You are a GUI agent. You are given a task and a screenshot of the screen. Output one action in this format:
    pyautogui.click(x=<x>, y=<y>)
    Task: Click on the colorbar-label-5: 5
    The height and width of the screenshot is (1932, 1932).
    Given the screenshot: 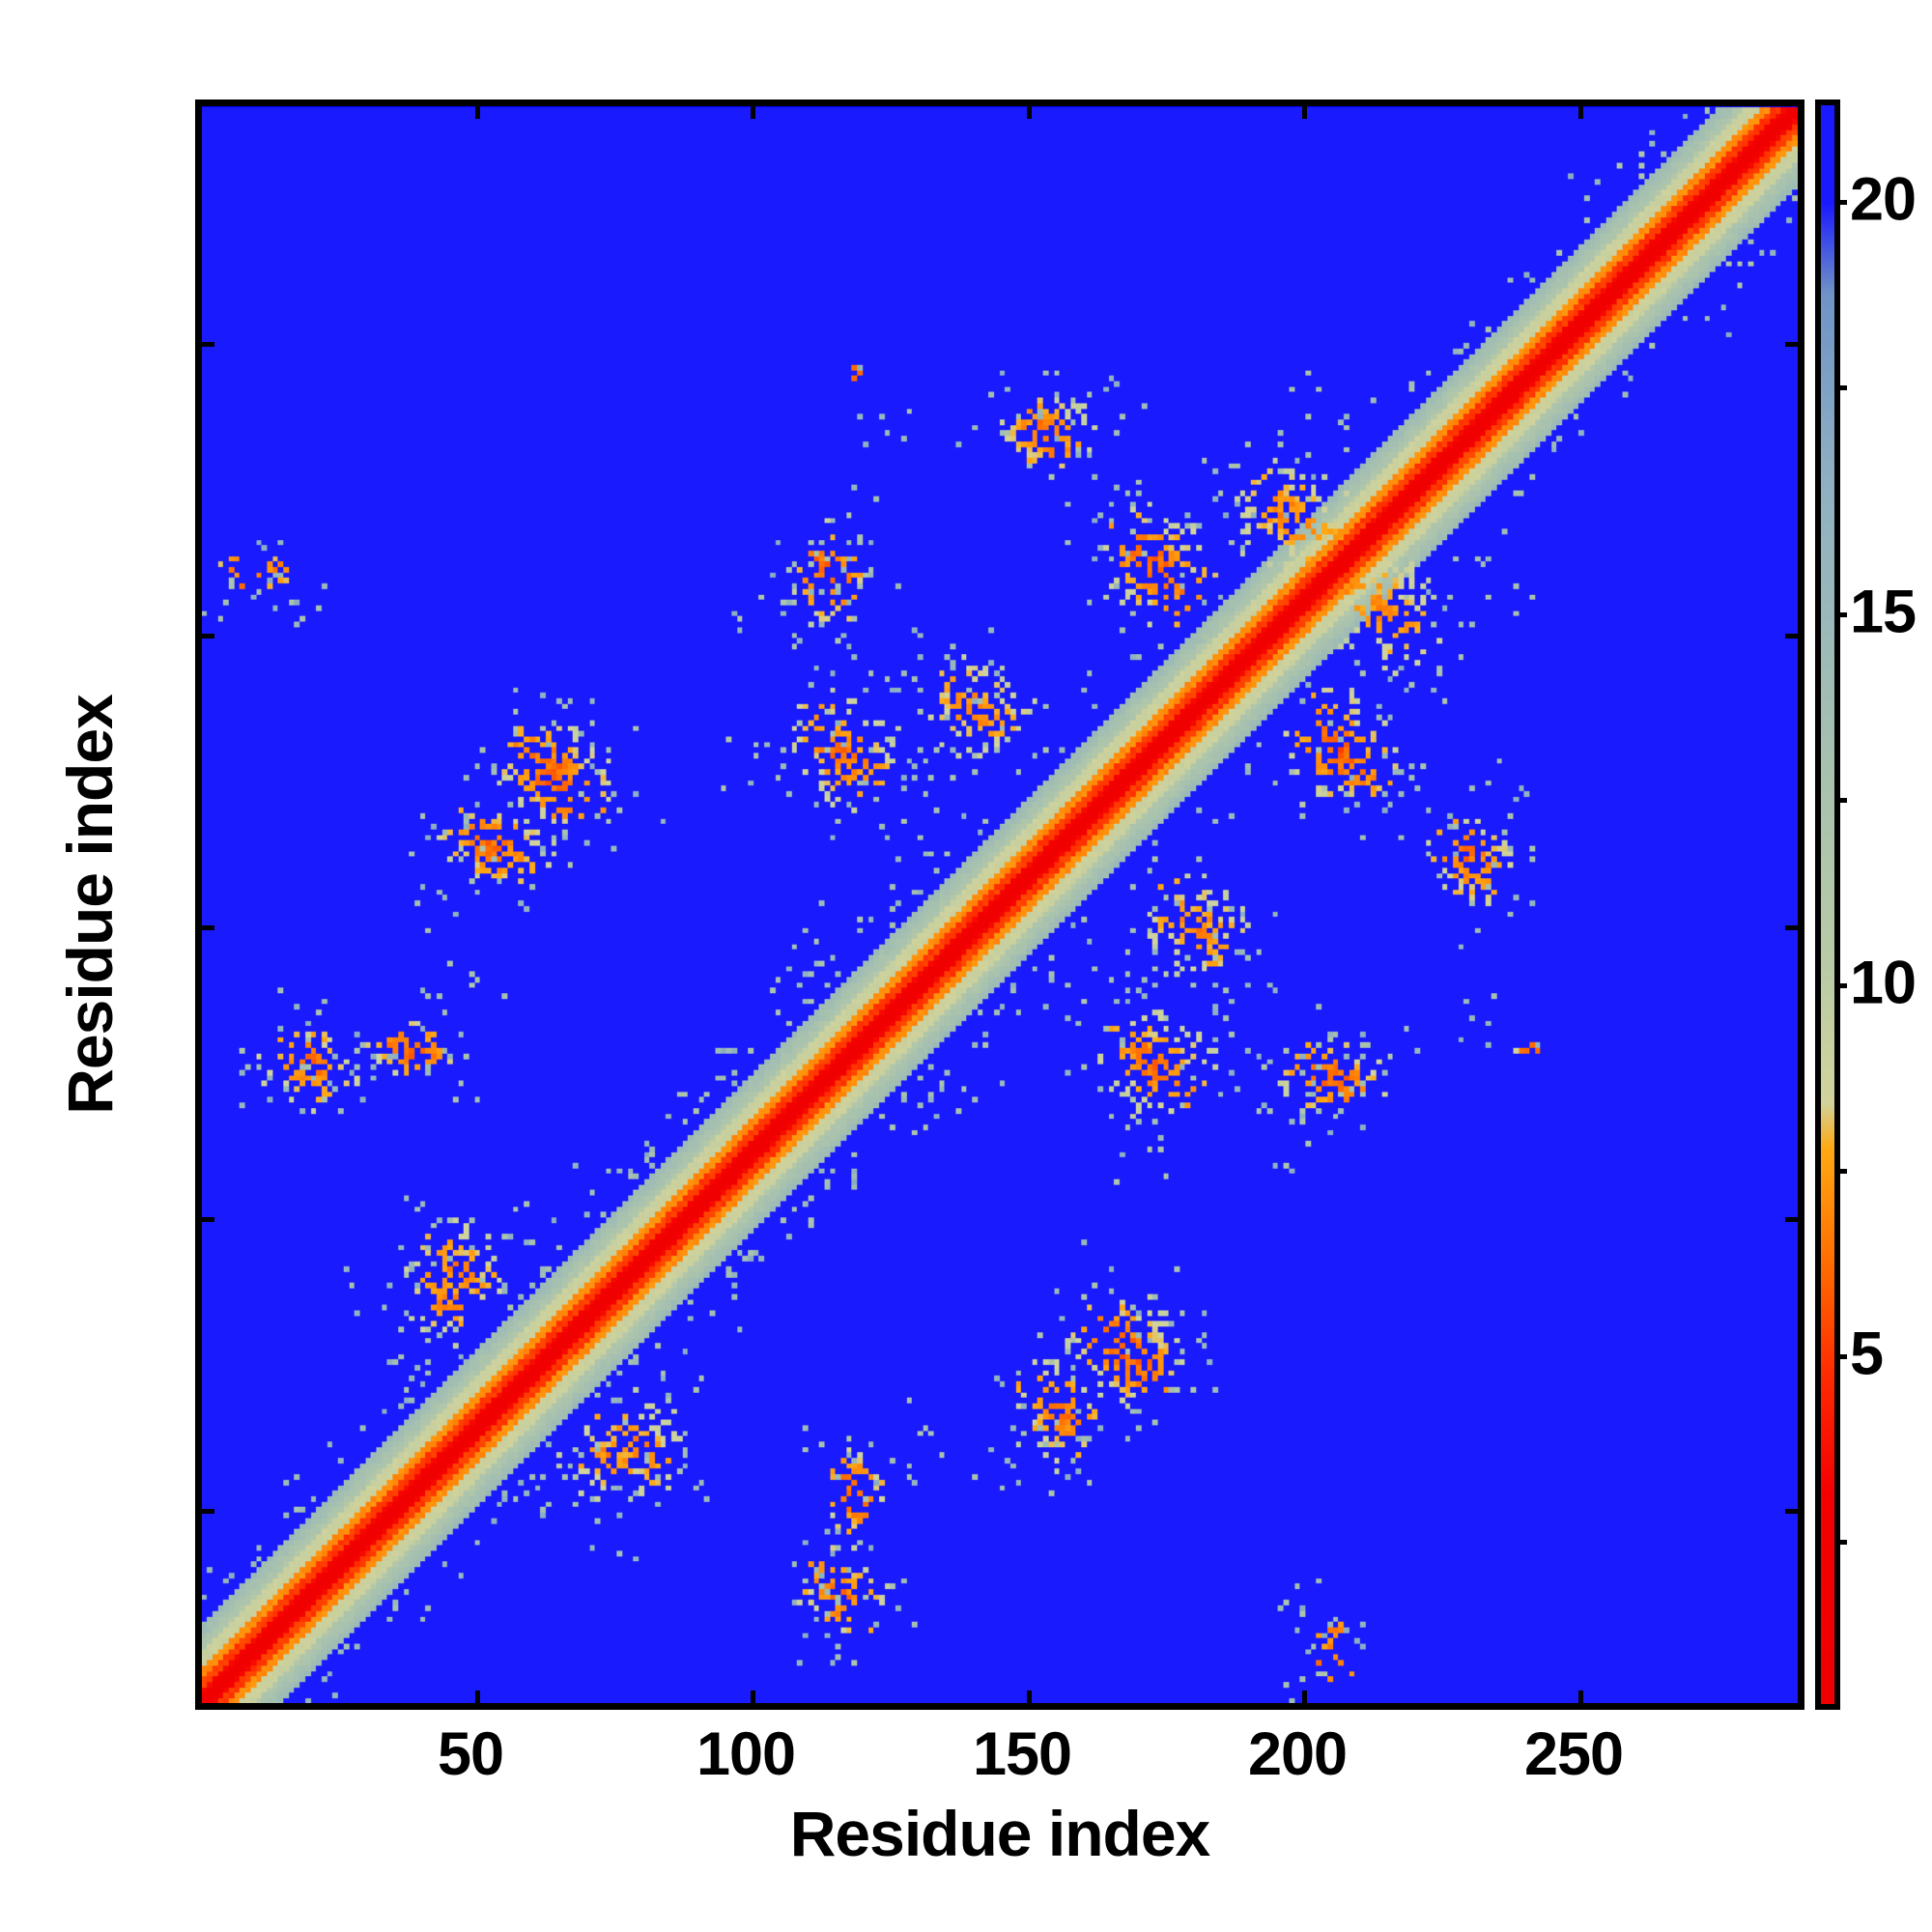 What is the action you would take?
    pyautogui.click(x=1867, y=1354)
    